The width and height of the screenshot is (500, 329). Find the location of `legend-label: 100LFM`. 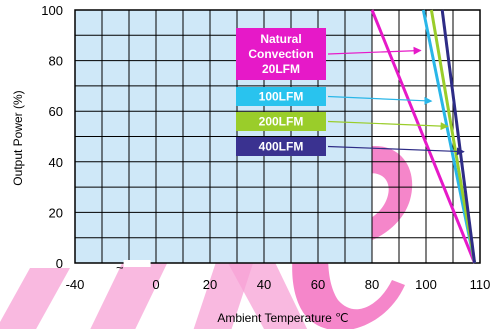

legend-label: 100LFM is located at coordinates (281, 97).